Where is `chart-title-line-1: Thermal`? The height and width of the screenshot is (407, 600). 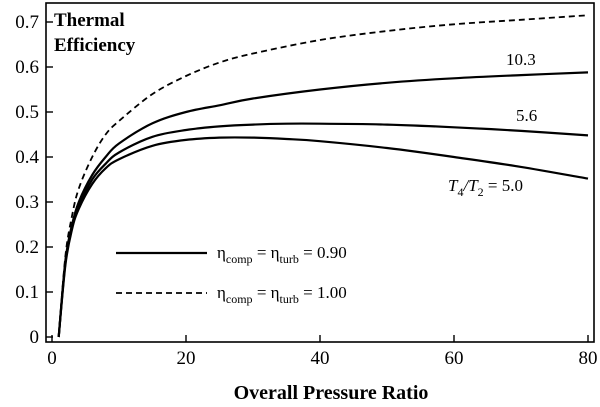
chart-title-line-1: Thermal is located at coordinates (89, 20).